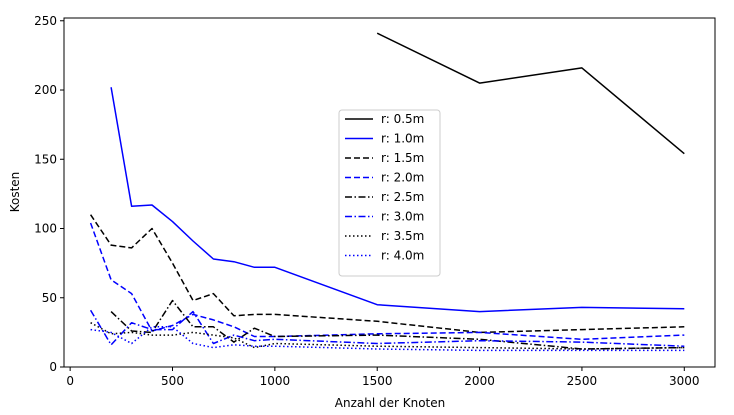  I want to click on y-tick-label: 100, so click(45, 229).